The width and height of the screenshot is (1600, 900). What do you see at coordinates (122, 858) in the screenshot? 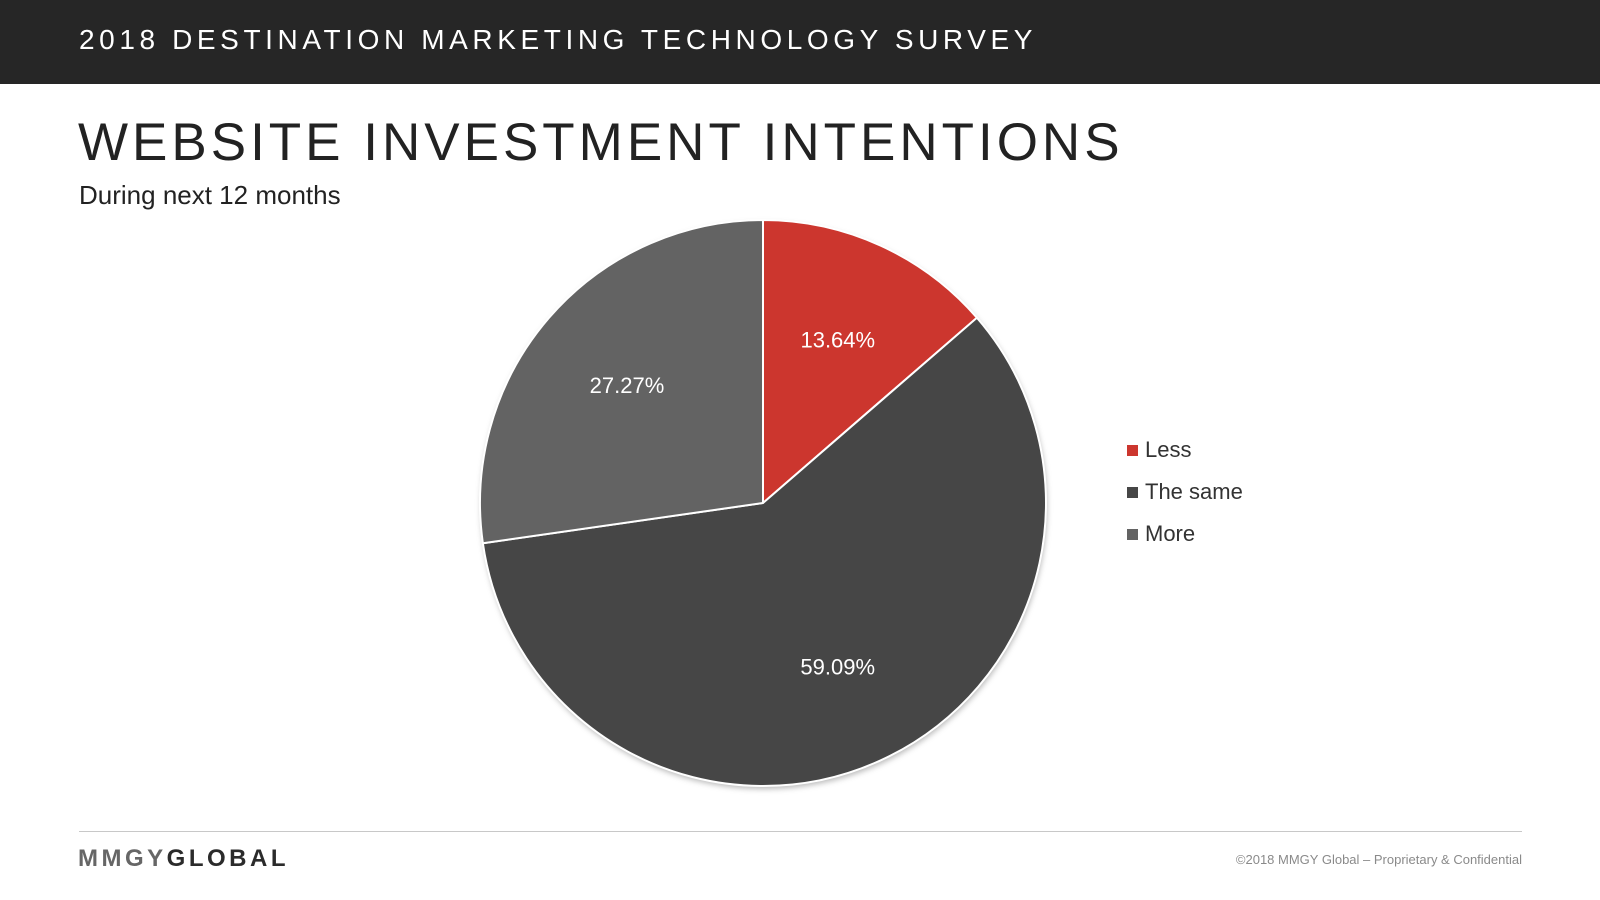
I see `logo-mmgy: MMGY` at bounding box center [122, 858].